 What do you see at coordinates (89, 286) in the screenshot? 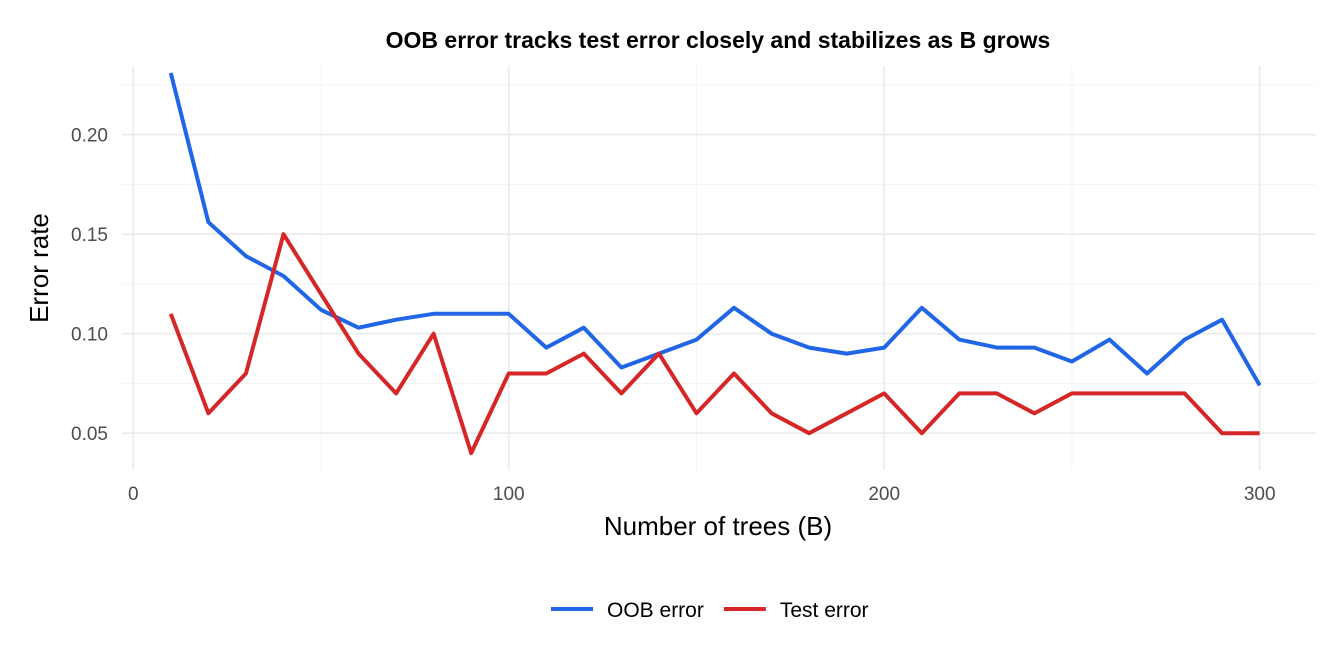
I see `y-axis-ticks: 0.05 0.10 0.15 0.20` at bounding box center [89, 286].